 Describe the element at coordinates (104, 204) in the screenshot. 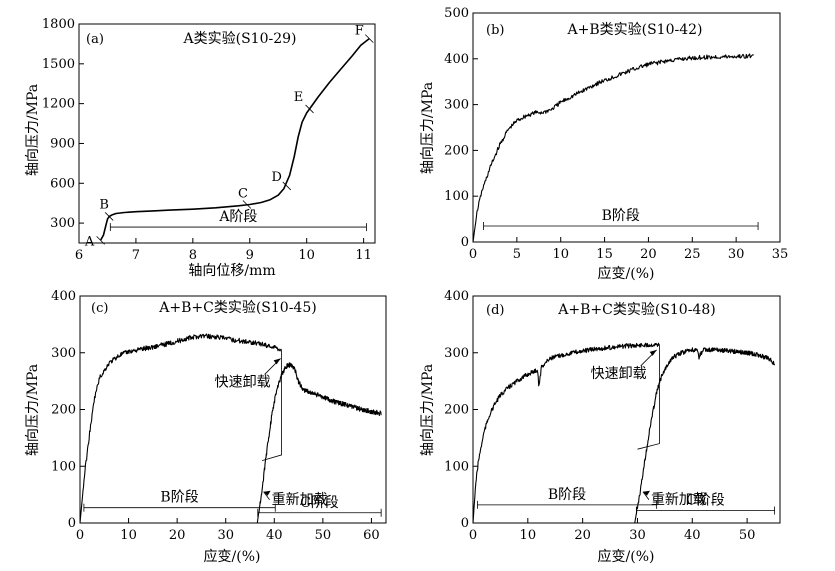

I see `point-label: B` at that location.